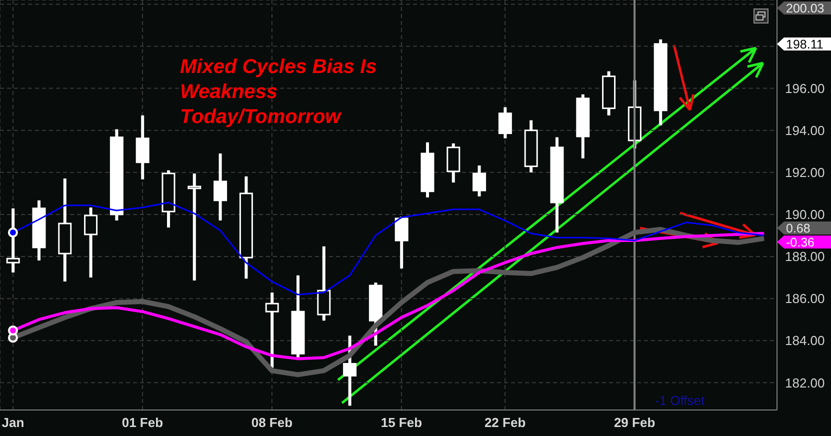  Describe the element at coordinates (279, 92) in the screenshot. I see `annotation: Mixed Cycles Bias Is Weakness Today/Tomorrow` at that location.